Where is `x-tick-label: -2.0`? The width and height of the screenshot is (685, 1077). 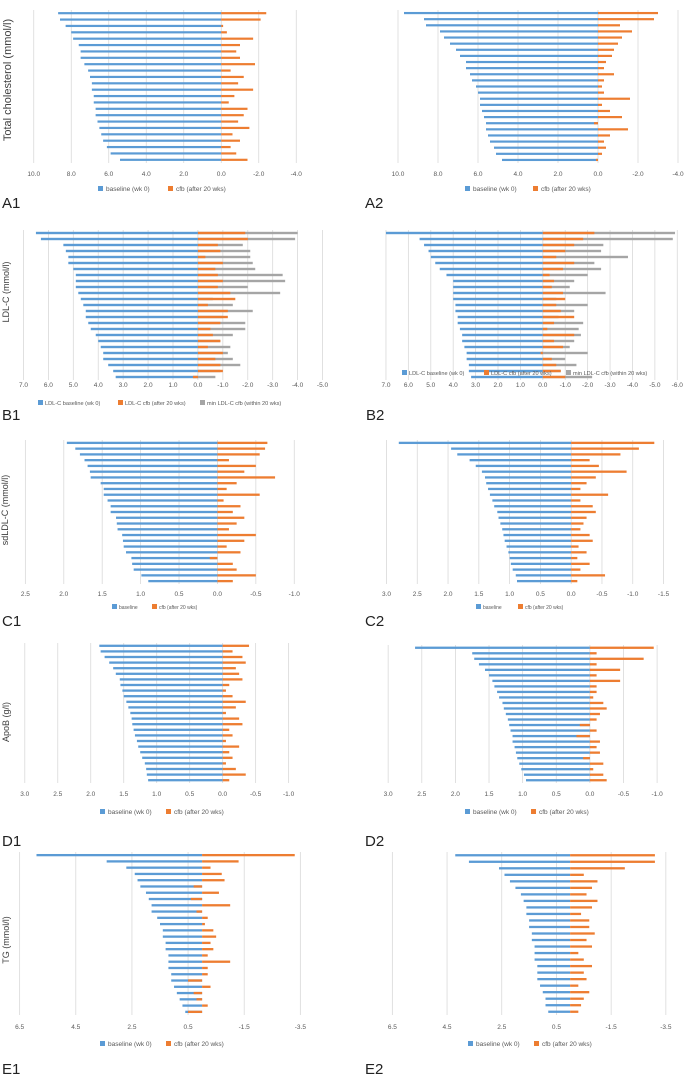 x-tick-label: -2.0 is located at coordinates (259, 174).